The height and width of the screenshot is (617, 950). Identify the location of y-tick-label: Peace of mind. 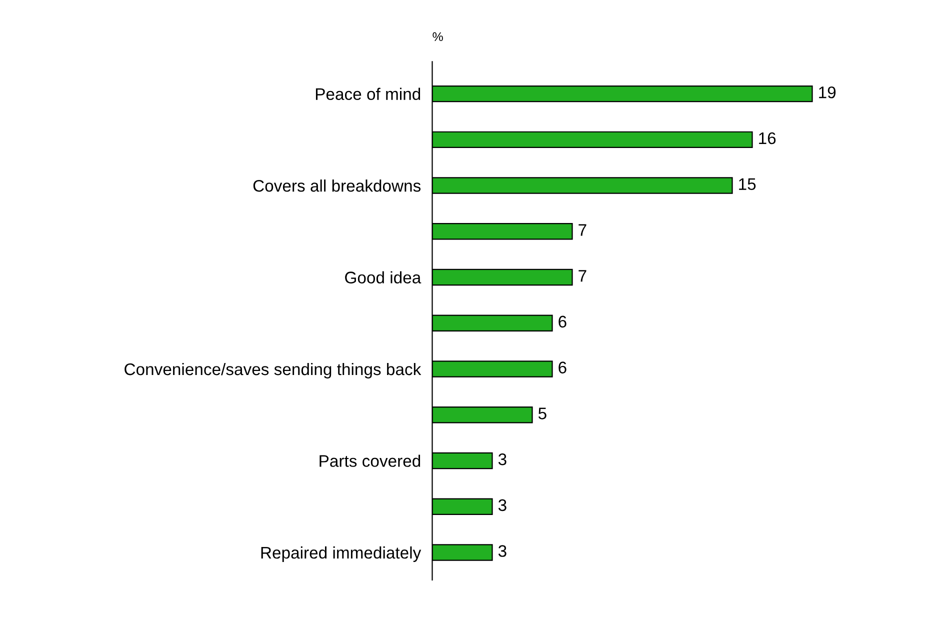
(368, 94).